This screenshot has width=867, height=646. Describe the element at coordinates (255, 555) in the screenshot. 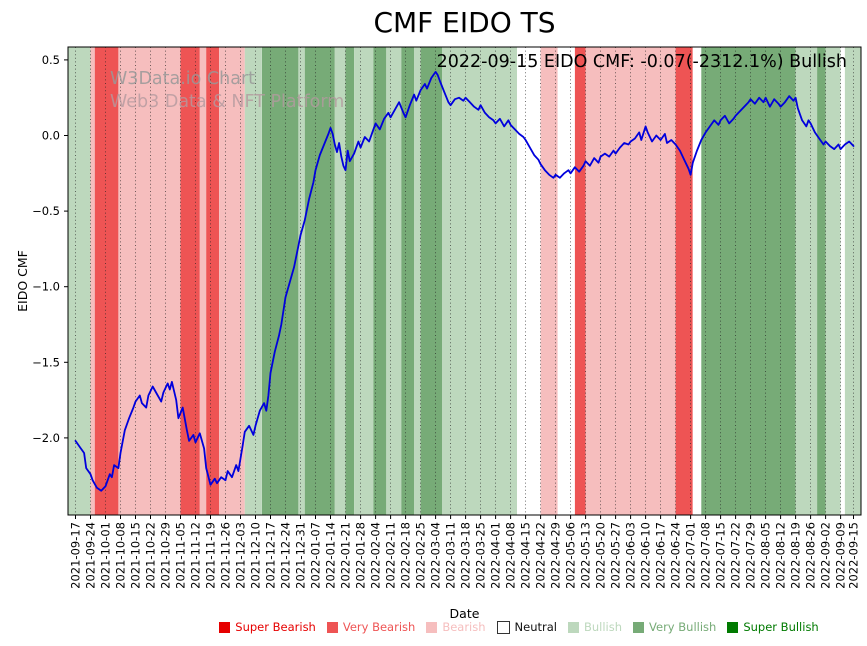

I see `svg-text: 2021-12-10` at that location.